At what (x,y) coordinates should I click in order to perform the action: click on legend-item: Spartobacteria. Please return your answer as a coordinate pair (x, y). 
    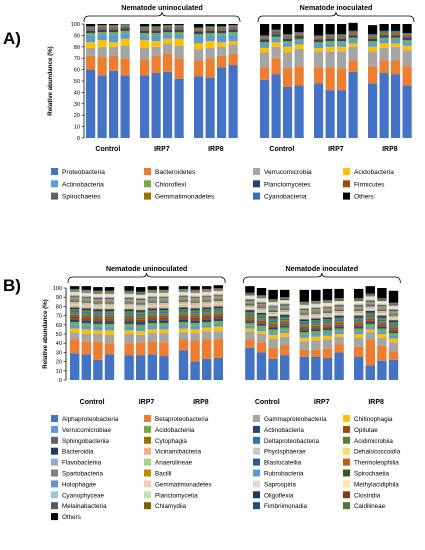
    Looking at the image, I should click on (77, 473).